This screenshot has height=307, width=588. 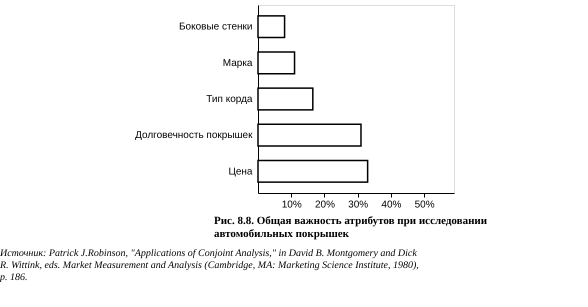 What do you see at coordinates (424, 205) in the screenshot?
I see `x-tick-label: 50%` at bounding box center [424, 205].